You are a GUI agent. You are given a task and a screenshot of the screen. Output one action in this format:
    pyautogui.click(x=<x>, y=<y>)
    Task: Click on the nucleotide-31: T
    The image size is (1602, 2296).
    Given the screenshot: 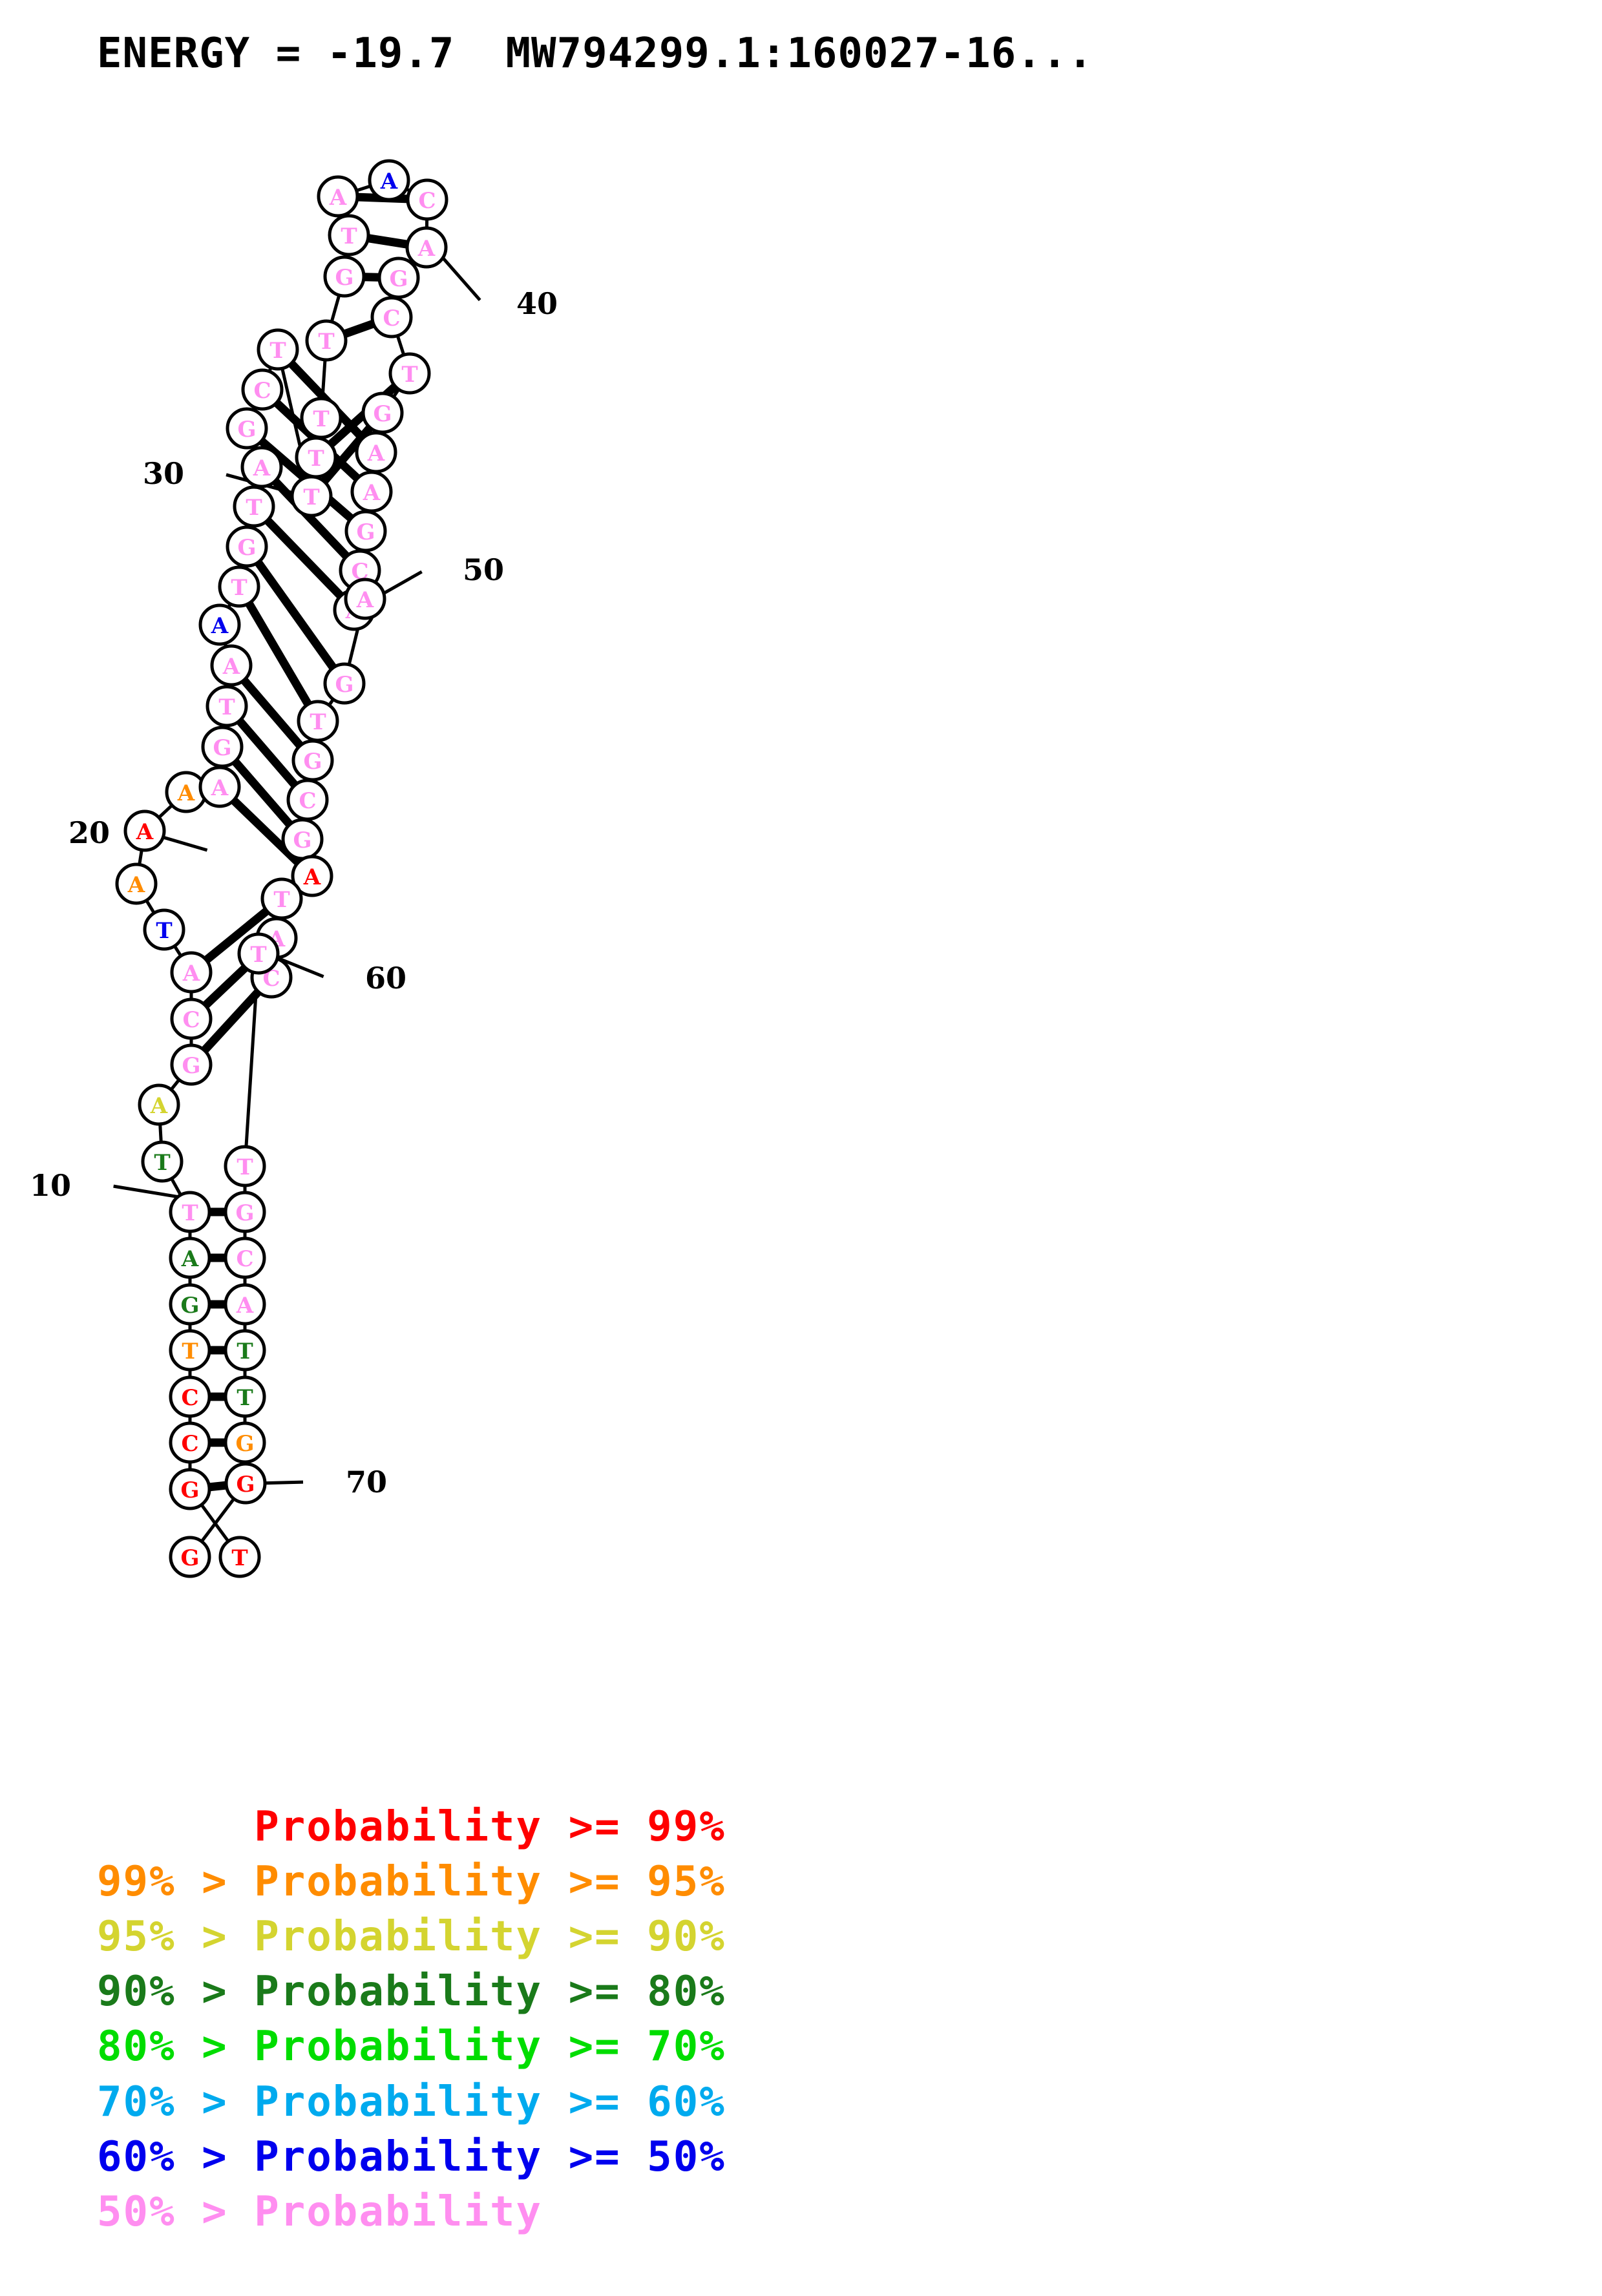 What is the action you would take?
    pyautogui.click(x=316, y=457)
    